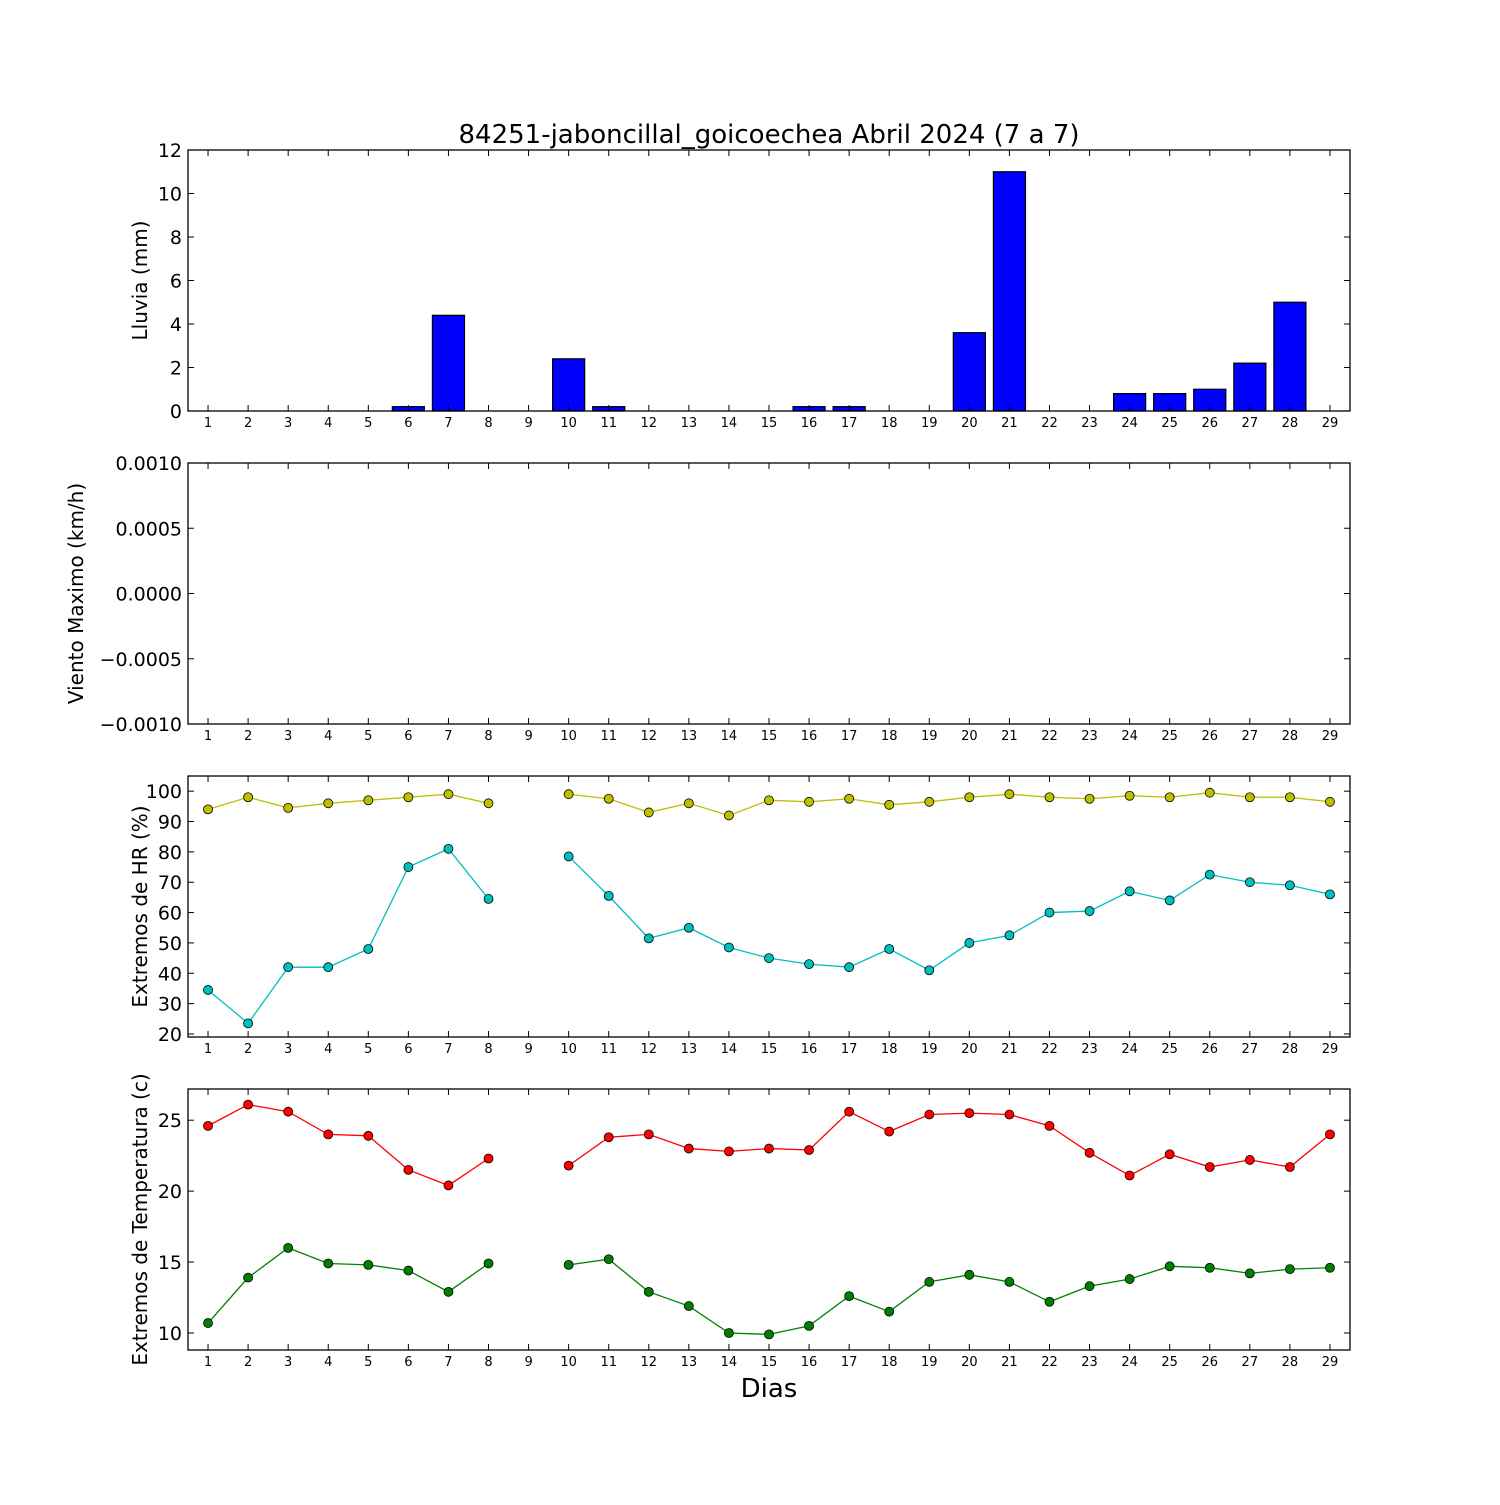 The image size is (1500, 1505). I want to click on temperature-xtick-label: 24, so click(1129, 1362).